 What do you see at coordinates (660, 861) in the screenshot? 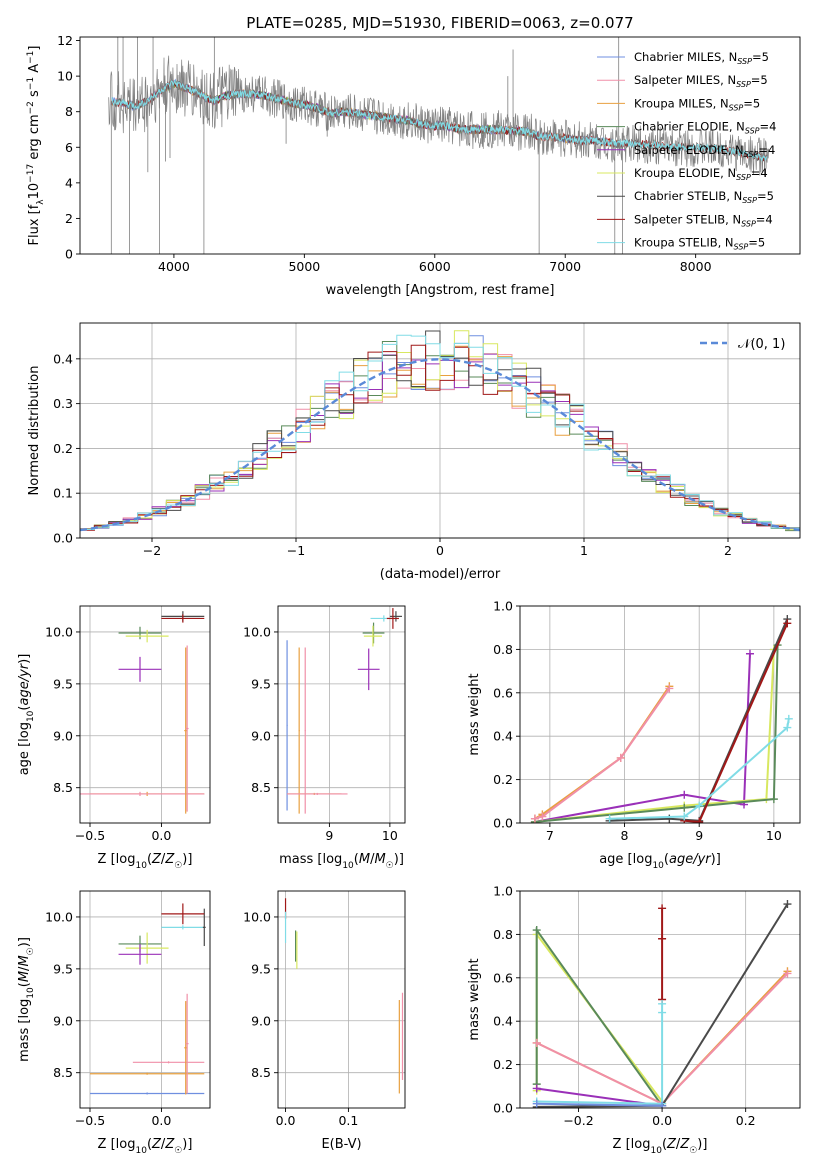
I see `x-axis-label: age [log10(age/yr)]` at bounding box center [660, 861].